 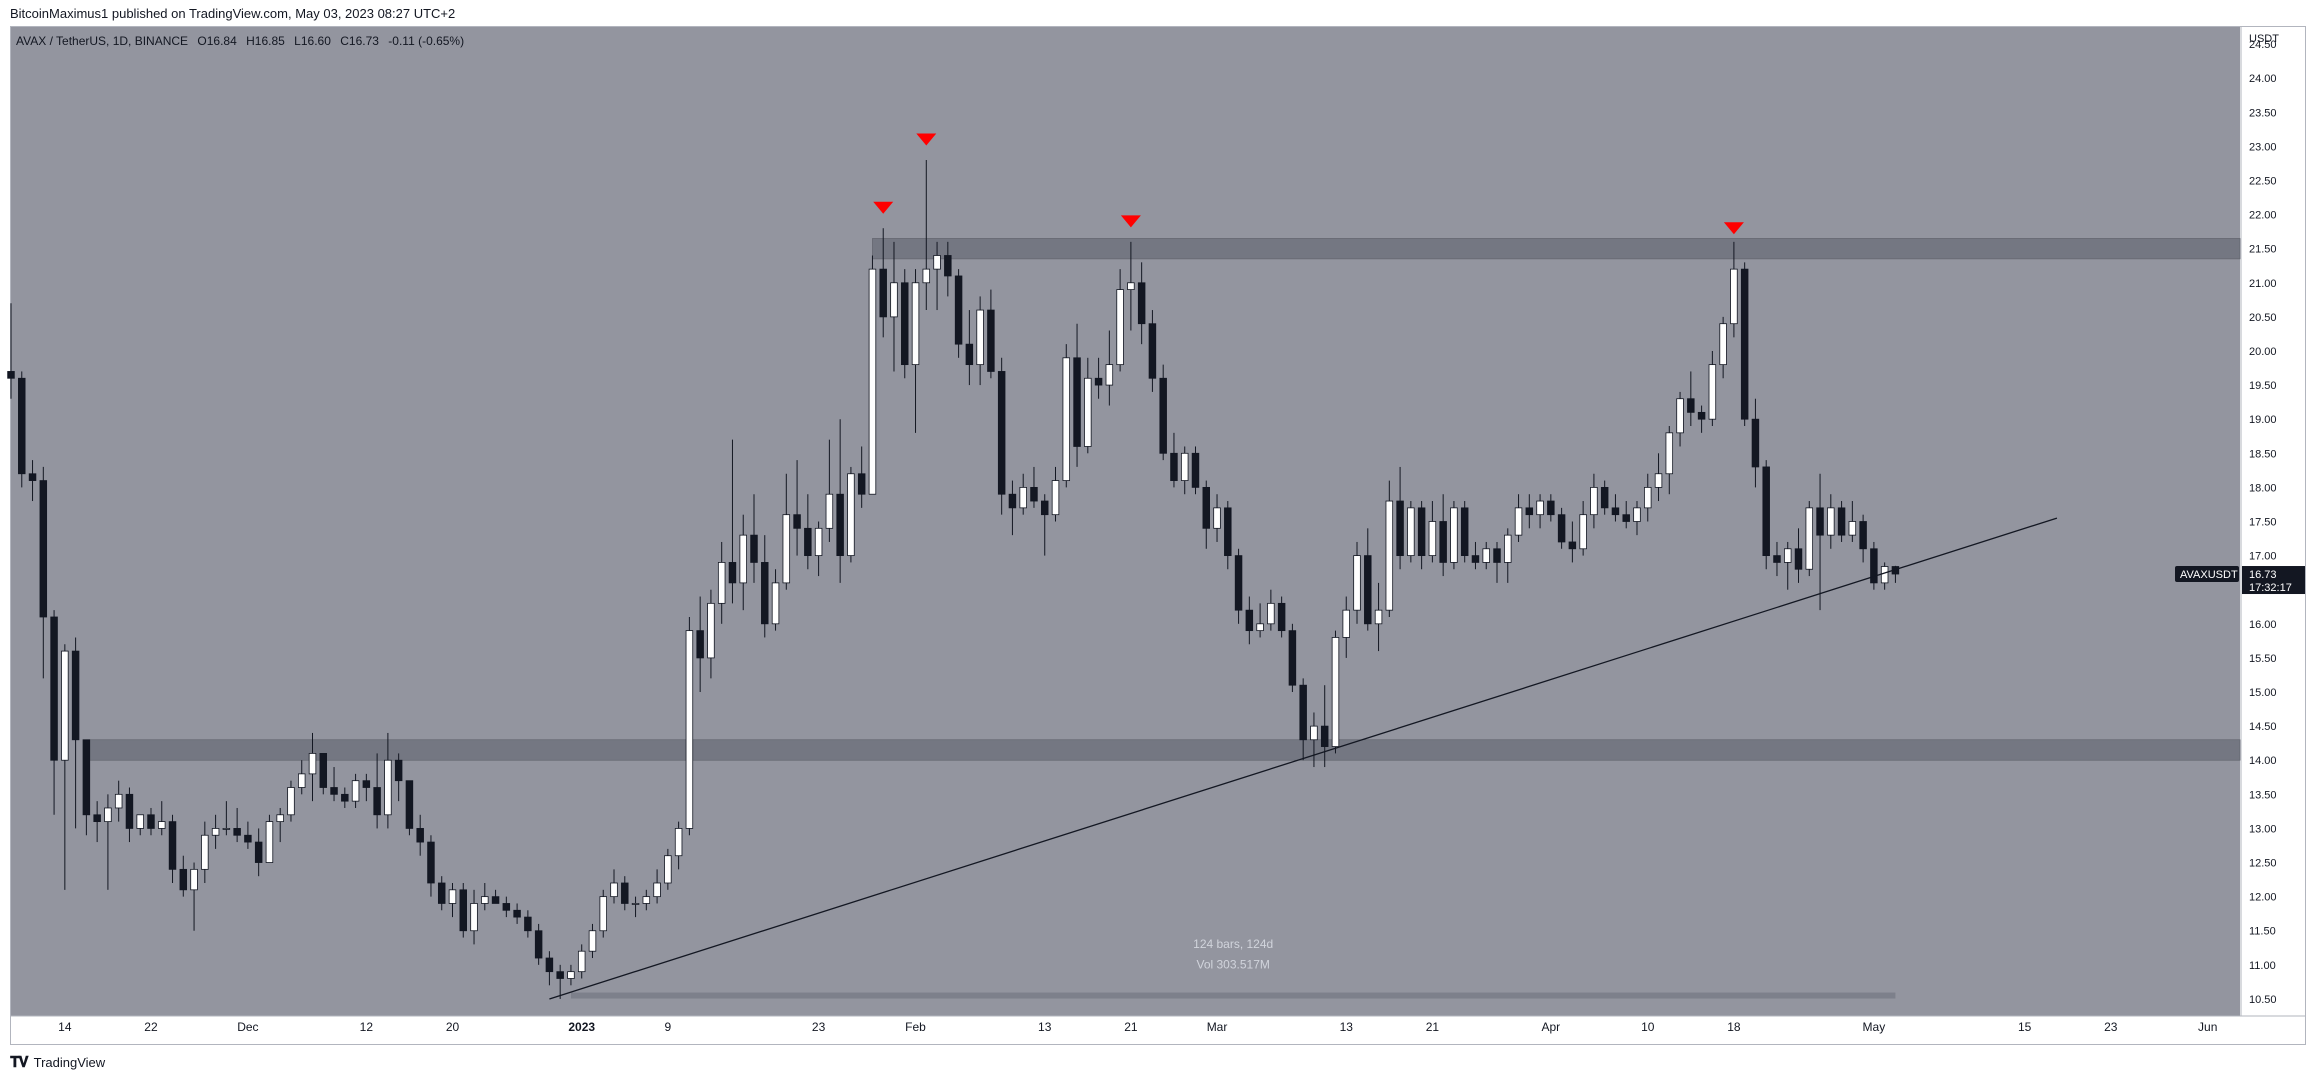 I want to click on time-tick-label: 9, so click(x=668, y=1027).